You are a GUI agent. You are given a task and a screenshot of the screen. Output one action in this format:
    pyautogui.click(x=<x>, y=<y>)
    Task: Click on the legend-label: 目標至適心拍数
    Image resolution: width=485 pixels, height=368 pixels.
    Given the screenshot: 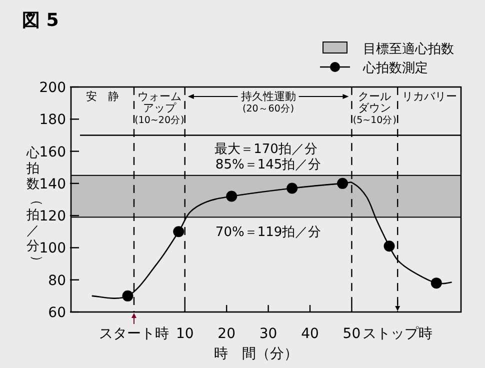 What is the action you would take?
    pyautogui.click(x=408, y=49)
    